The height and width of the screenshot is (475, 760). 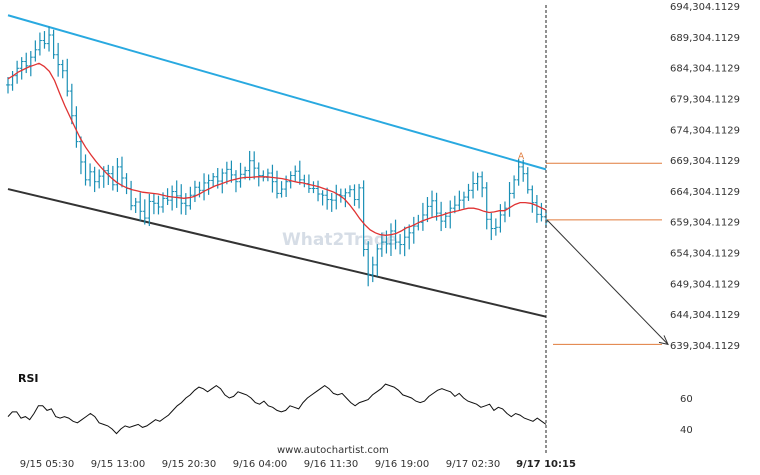 I want to click on y-tick-label: 639,304.1129, so click(x=705, y=346).